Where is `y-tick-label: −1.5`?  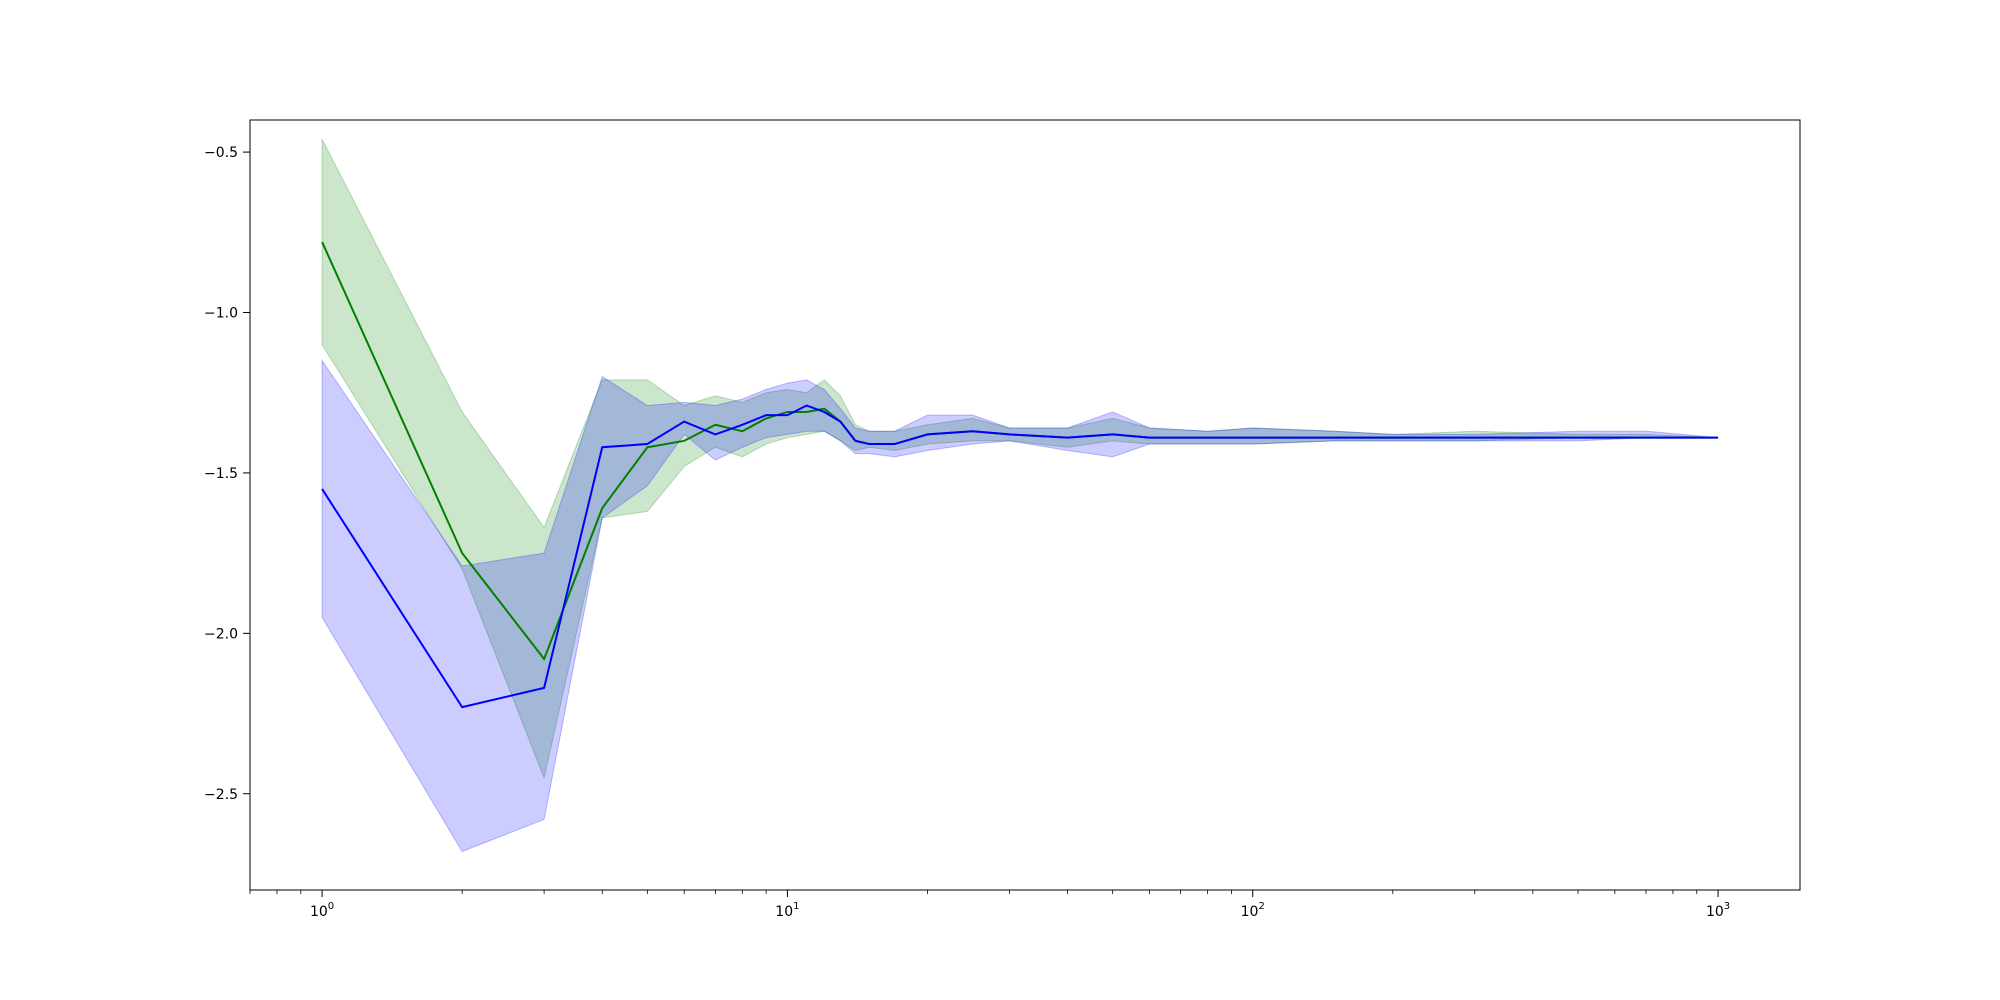 y-tick-label: −1.5 is located at coordinates (221, 474).